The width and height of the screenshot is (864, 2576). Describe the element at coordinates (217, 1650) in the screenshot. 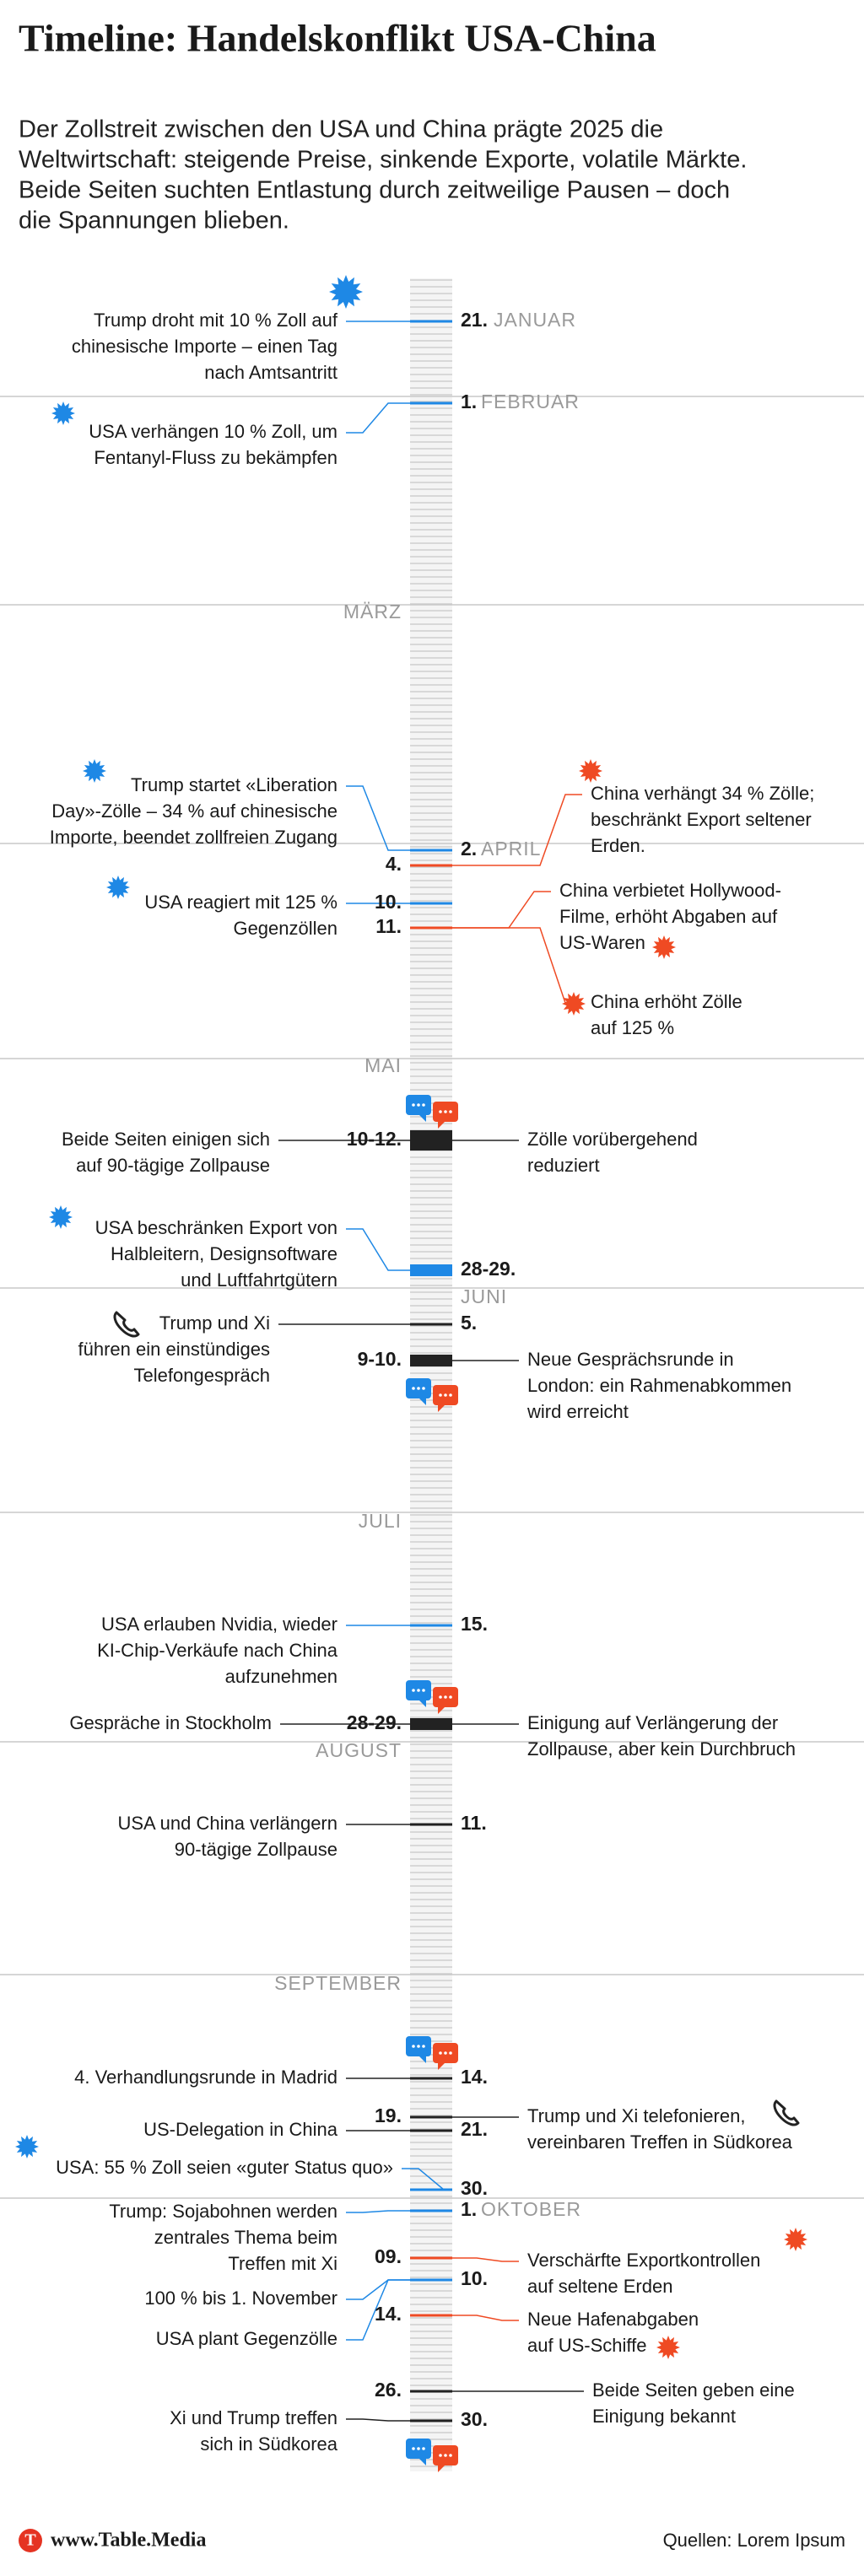

I see `event-text: KI-Chip-Verkäufe nach China` at that location.